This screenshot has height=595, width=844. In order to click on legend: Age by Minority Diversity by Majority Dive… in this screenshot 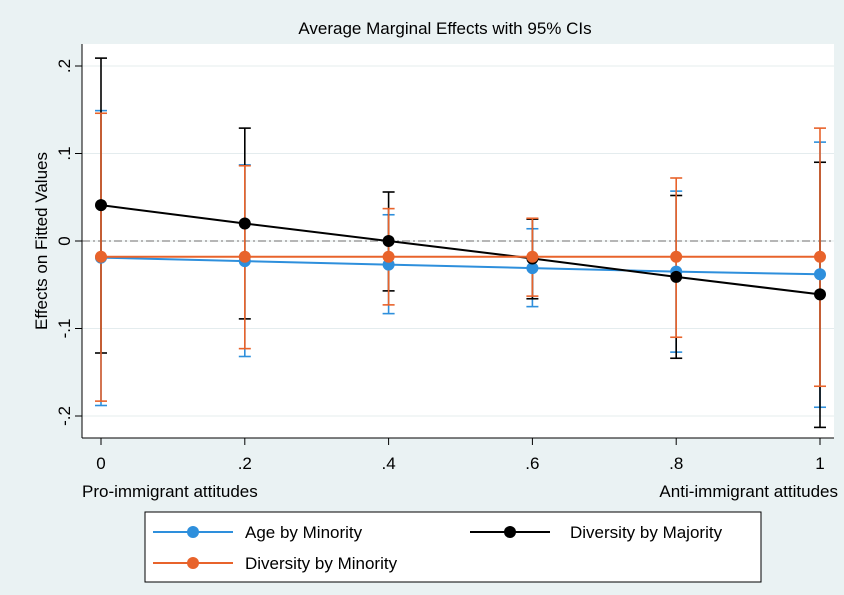, I will do `click(438, 548)`.